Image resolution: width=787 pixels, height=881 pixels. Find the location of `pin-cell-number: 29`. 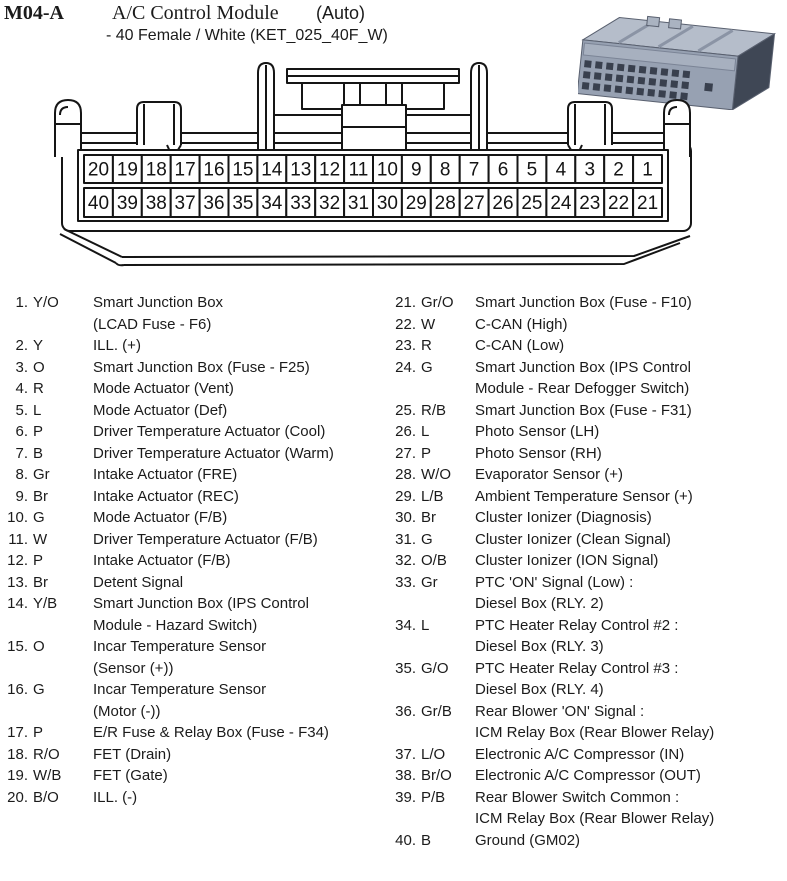

pin-cell-number: 29 is located at coordinates (416, 203).